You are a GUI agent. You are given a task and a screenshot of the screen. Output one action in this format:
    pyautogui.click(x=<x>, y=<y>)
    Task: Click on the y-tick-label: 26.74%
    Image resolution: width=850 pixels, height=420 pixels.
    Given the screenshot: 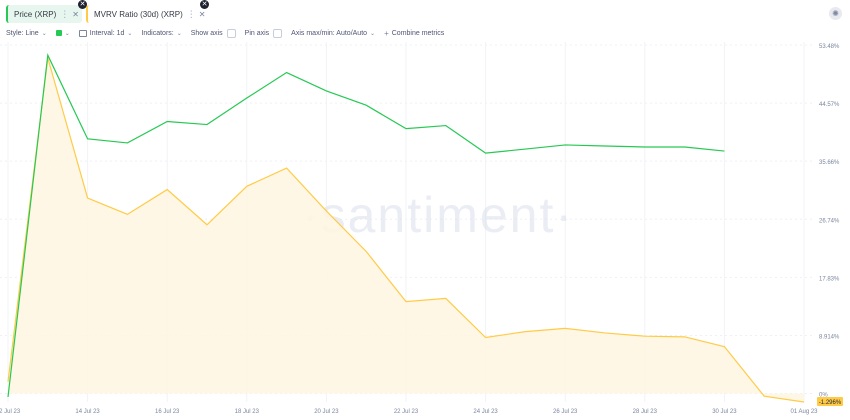 What is the action you would take?
    pyautogui.click(x=829, y=221)
    